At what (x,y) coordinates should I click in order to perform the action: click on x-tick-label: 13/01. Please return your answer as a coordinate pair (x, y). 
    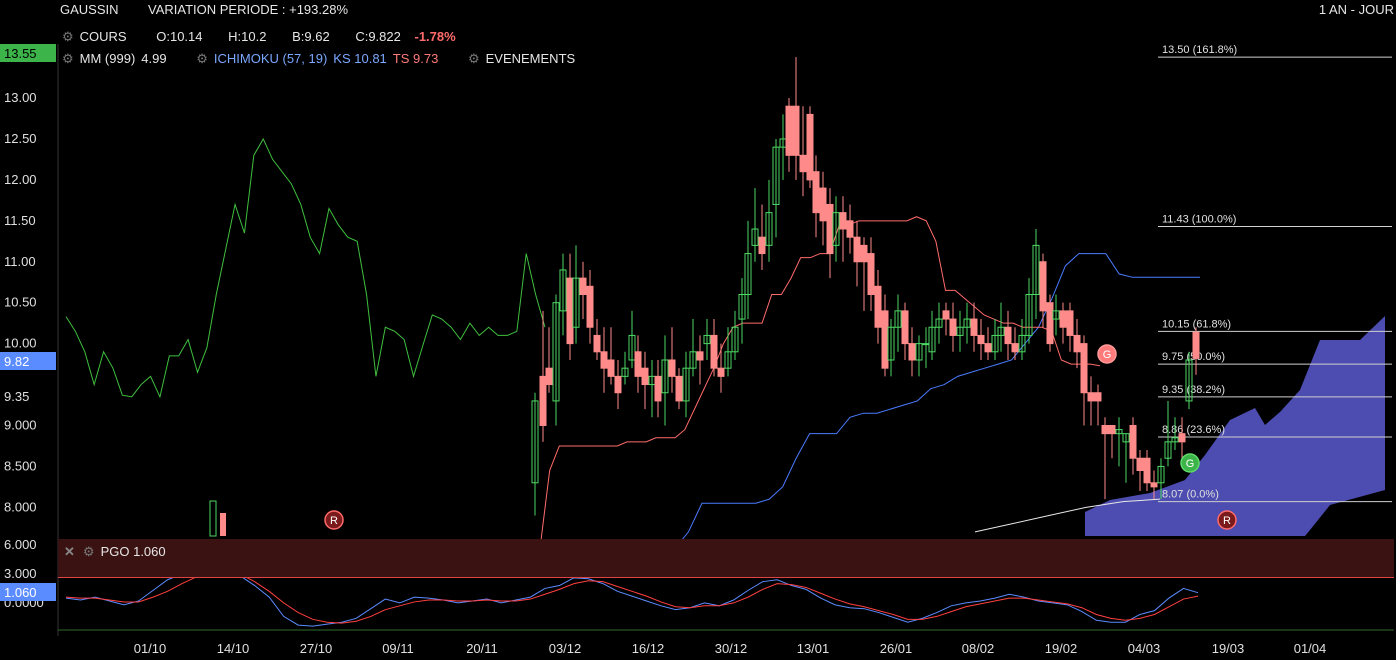
    Looking at the image, I should click on (813, 648).